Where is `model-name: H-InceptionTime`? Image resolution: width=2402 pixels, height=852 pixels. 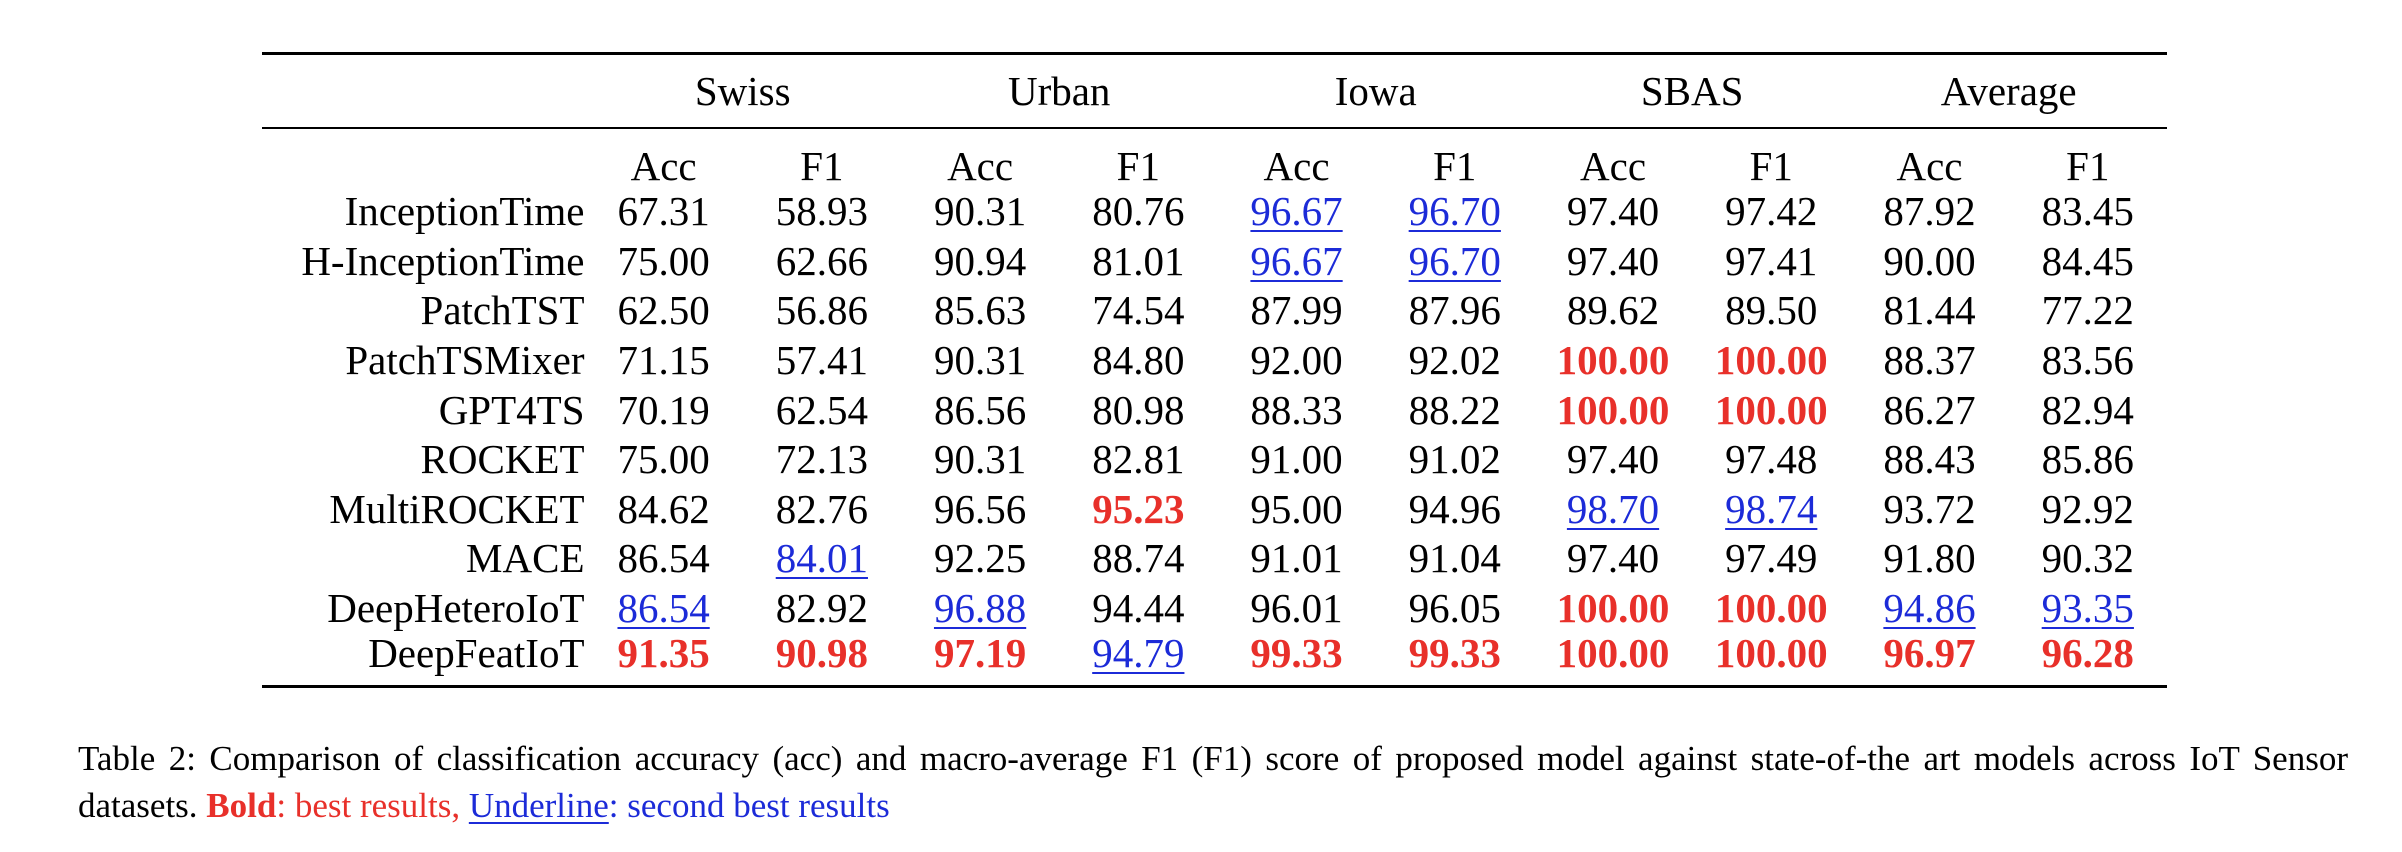 model-name: H-InceptionTime is located at coordinates (443, 260).